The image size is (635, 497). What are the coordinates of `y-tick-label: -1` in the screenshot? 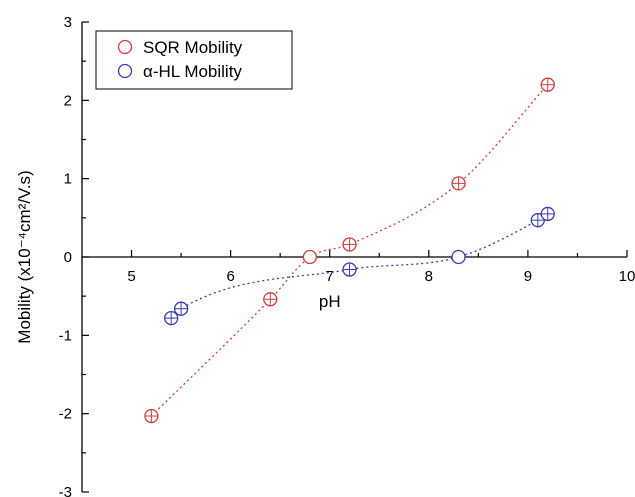 It's located at (65, 335).